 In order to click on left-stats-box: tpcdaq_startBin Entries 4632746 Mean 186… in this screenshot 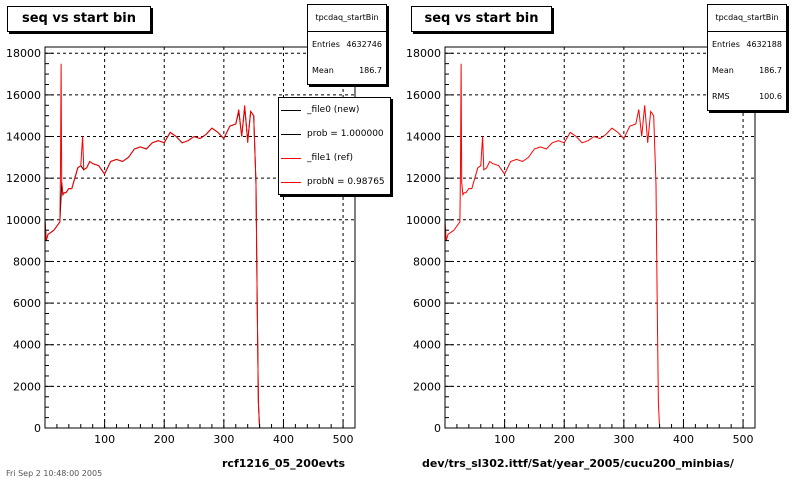, I will do `click(347, 44)`.